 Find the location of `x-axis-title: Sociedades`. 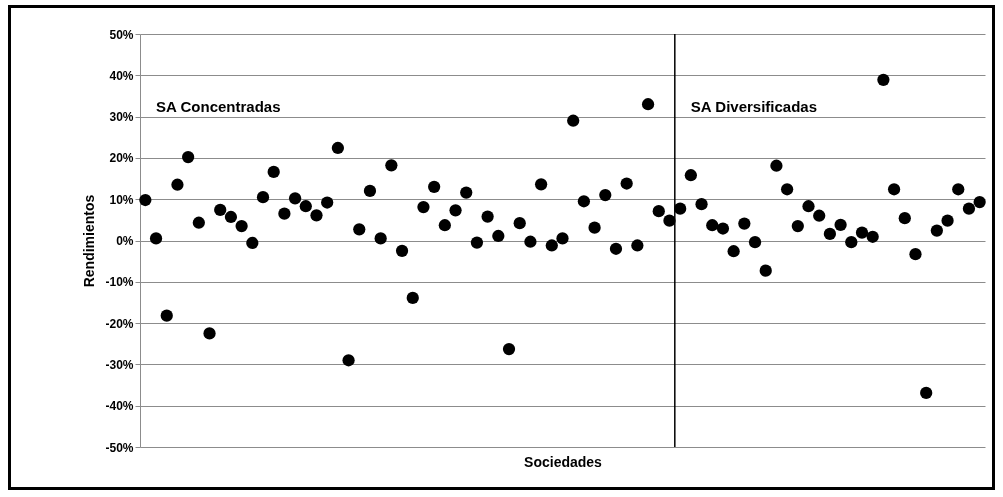

x-axis-title: Sociedades is located at coordinates (563, 461).